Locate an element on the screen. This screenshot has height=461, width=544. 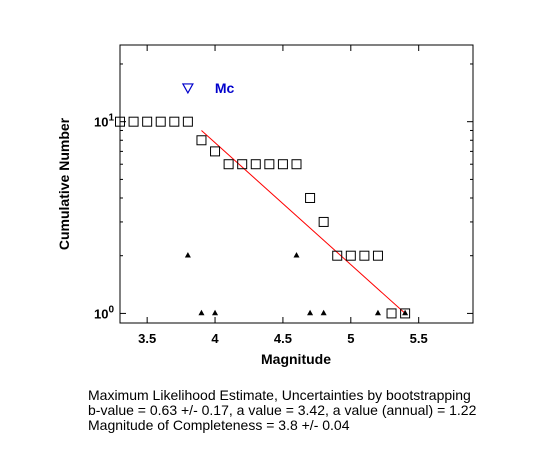
x-tick-labels: 3.5 4 4.5 5 5.5 is located at coordinates (283, 338).